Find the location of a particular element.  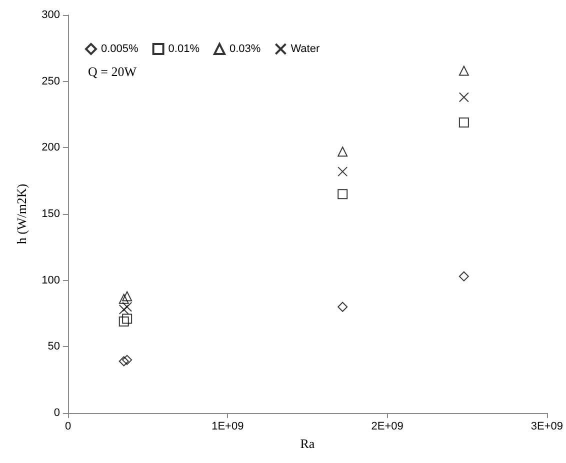

x-axis-title: Ra is located at coordinates (307, 443).